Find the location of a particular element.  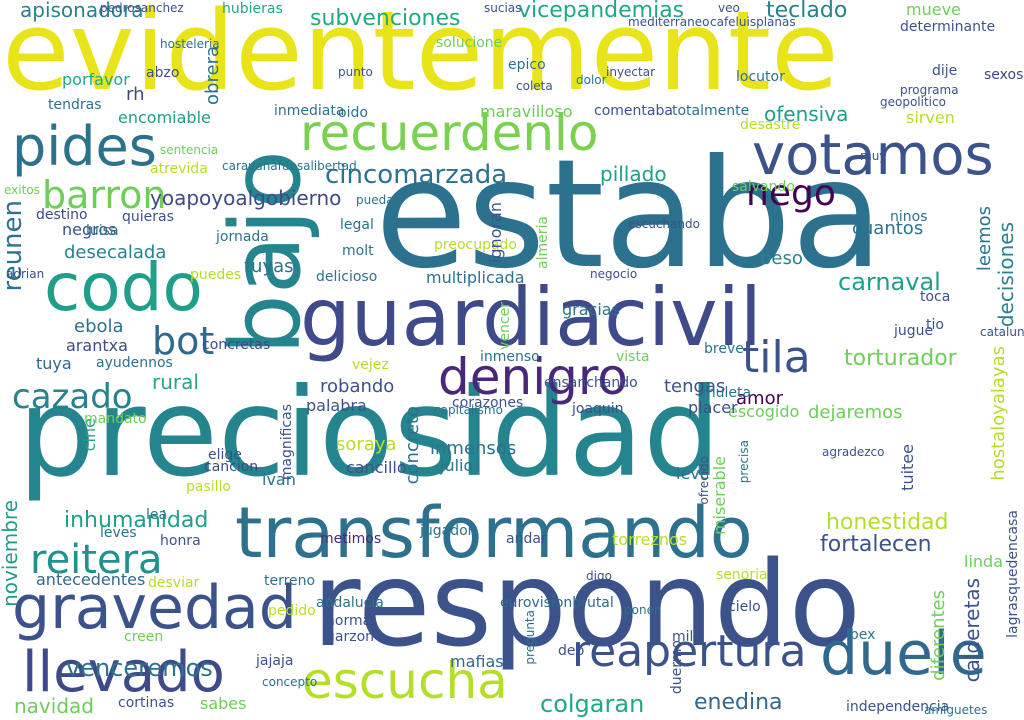

word: inyectar is located at coordinates (631, 72).